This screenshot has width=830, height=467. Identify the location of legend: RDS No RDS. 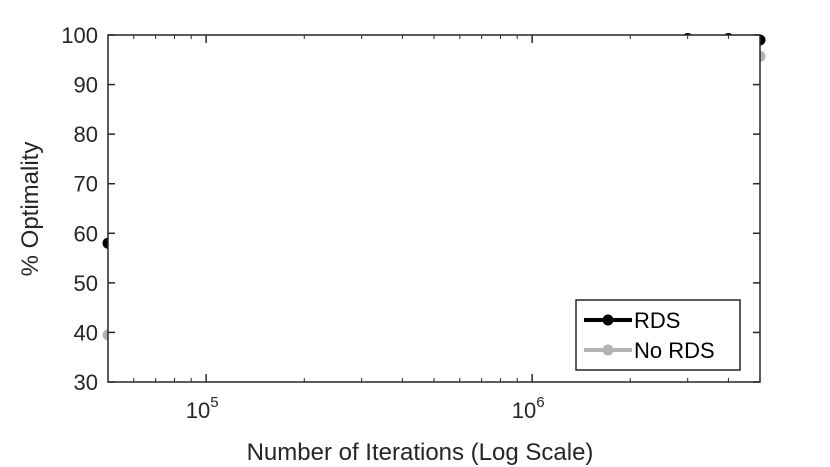
(658, 335).